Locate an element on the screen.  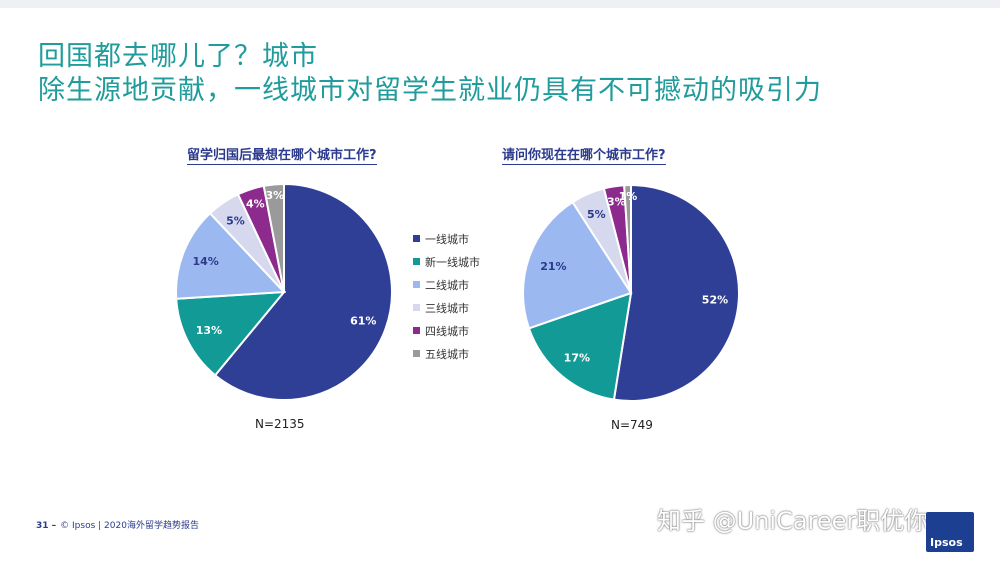
page-number: 31 – is located at coordinates (46, 526).